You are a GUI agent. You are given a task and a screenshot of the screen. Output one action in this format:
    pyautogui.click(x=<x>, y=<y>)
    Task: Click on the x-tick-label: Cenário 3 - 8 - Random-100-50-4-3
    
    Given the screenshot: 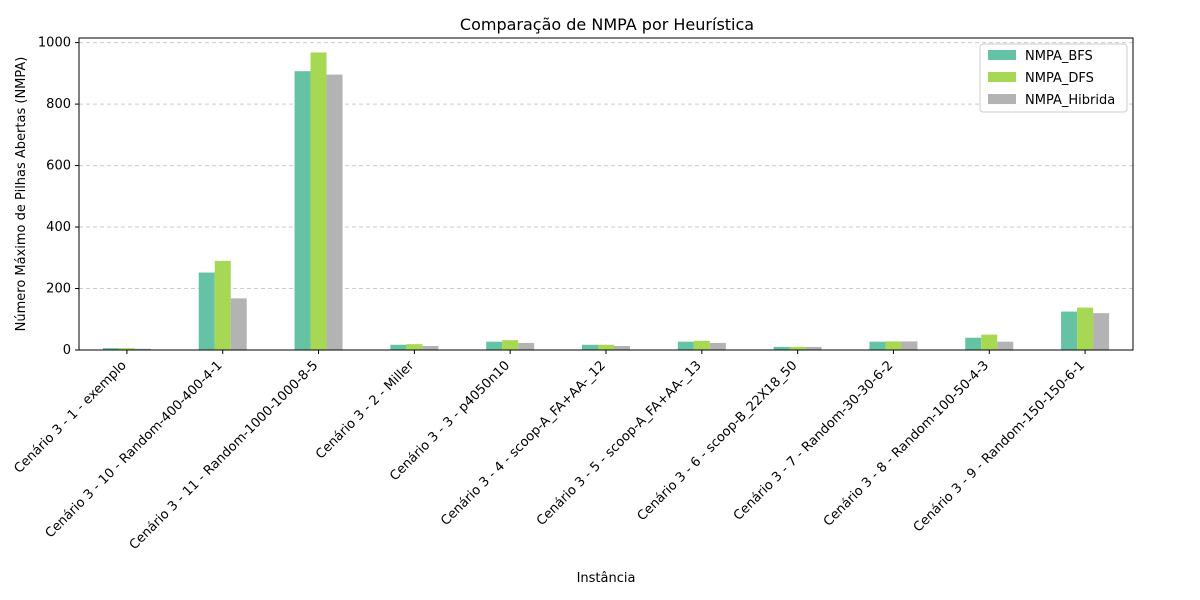 What is the action you would take?
    pyautogui.click(x=906, y=443)
    